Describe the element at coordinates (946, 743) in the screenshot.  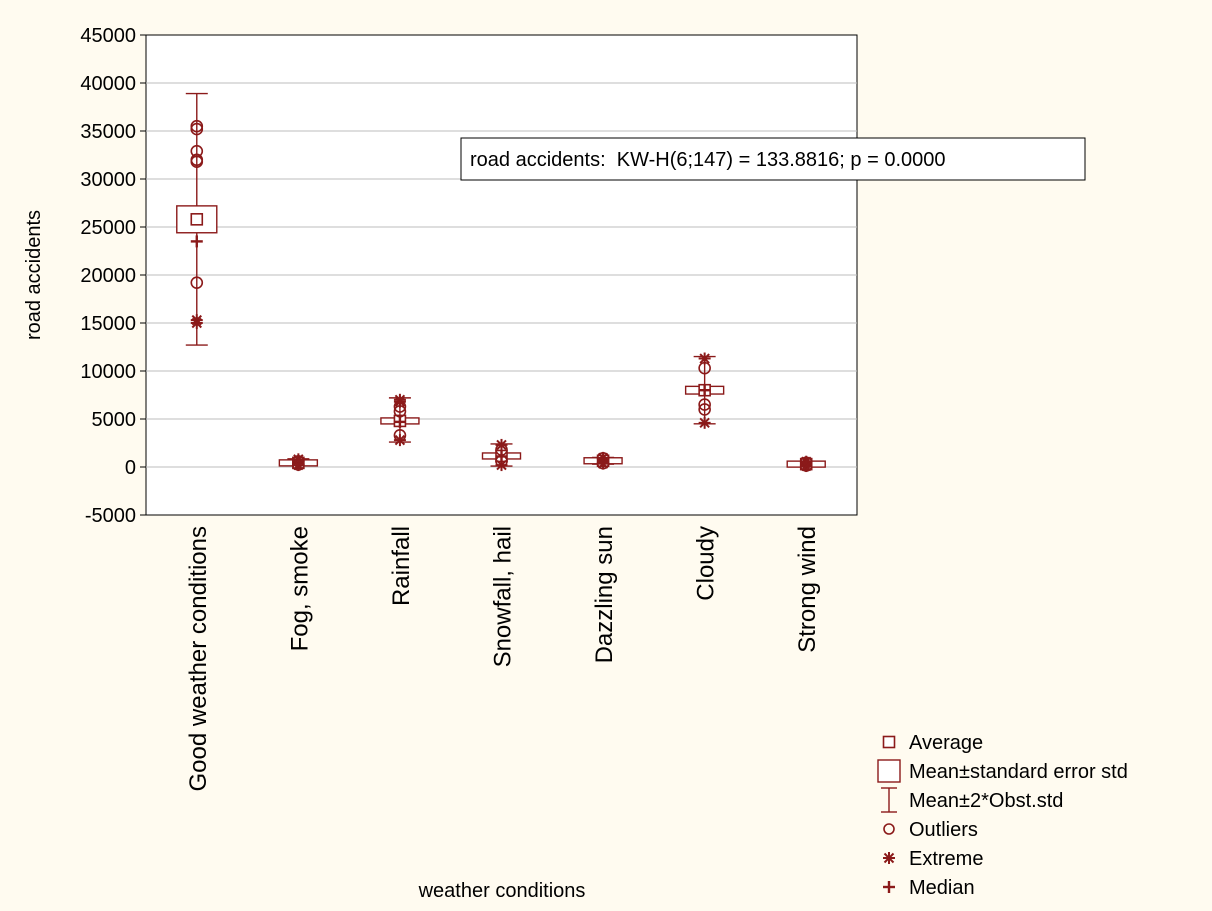
I see `legend-label: Average` at that location.